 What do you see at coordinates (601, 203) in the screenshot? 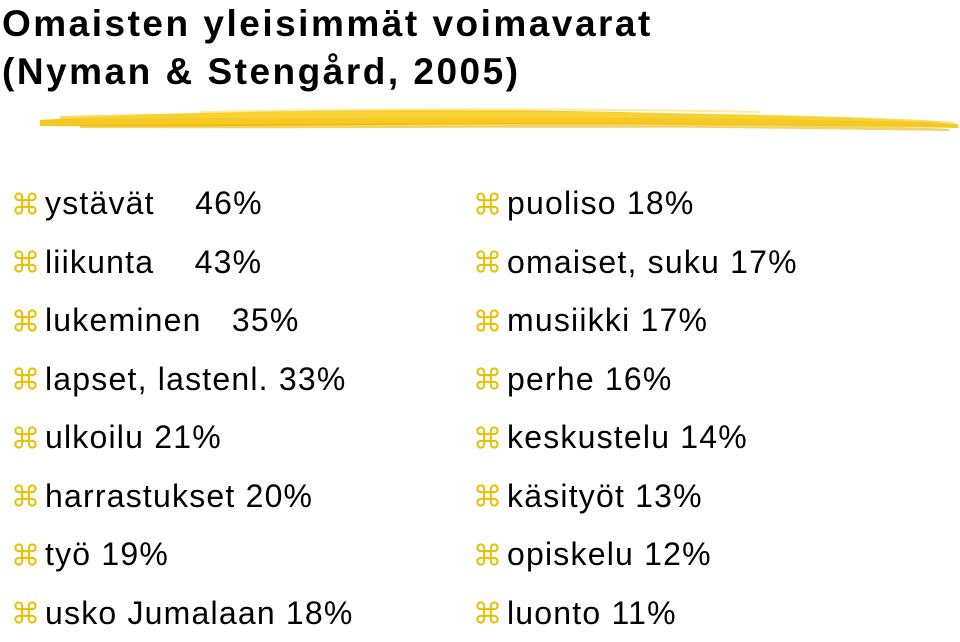
I see `list-item-label: puoliso 18%` at bounding box center [601, 203].